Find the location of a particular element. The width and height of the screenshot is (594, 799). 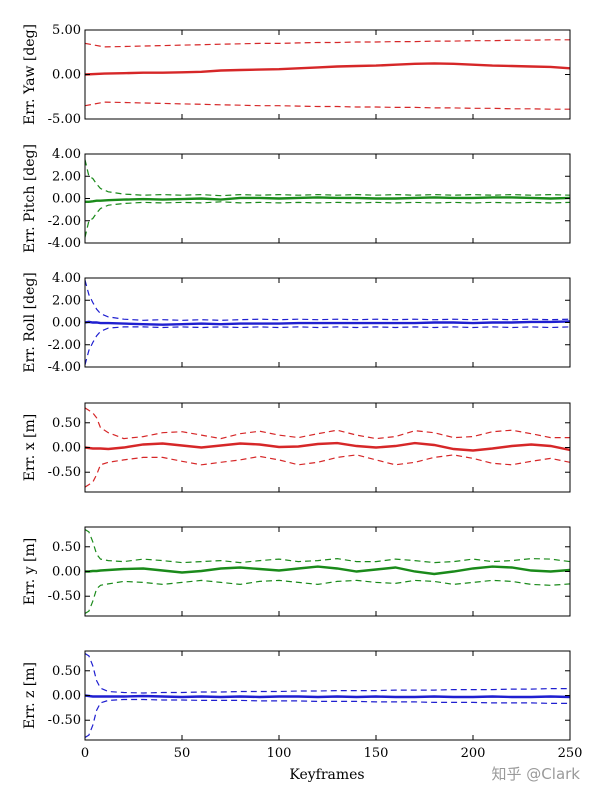

y-axis-label: Err. Yaw [deg] is located at coordinates (30, 74).